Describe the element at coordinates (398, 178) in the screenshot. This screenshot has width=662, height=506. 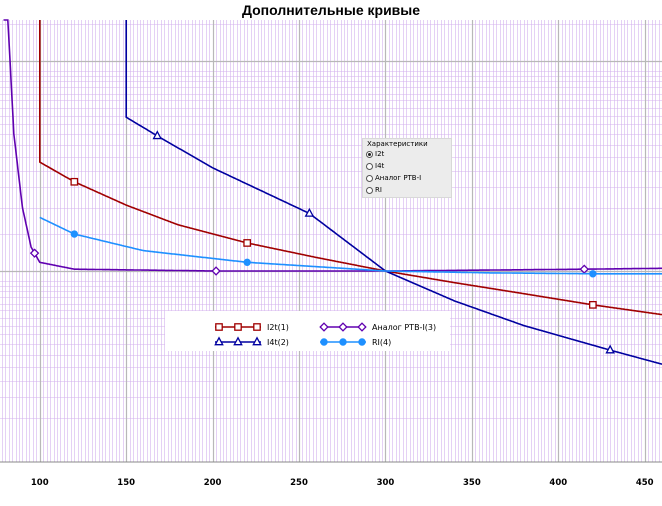
I see `radio-label-ptv: Аналог РТВ-I` at that location.